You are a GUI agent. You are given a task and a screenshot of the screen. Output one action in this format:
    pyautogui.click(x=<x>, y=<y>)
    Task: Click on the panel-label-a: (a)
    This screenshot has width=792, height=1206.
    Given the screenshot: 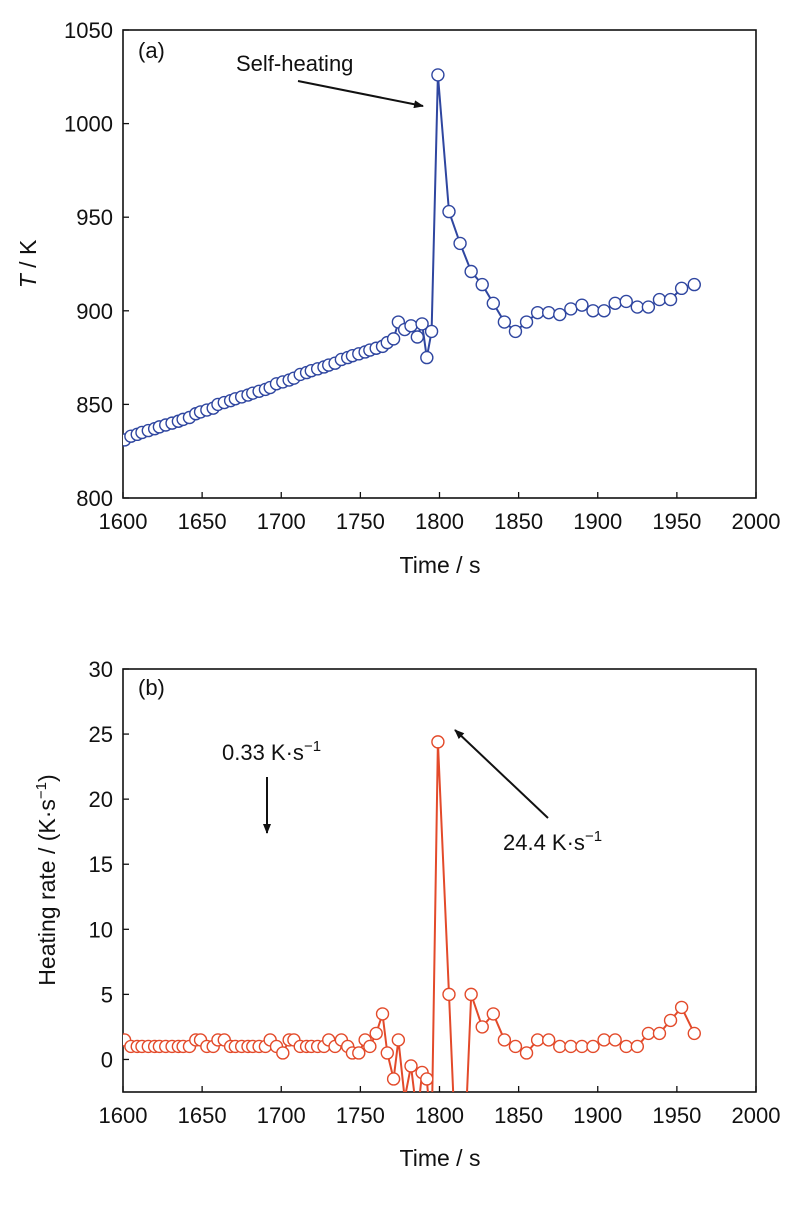 What is the action you would take?
    pyautogui.click(x=151, y=50)
    